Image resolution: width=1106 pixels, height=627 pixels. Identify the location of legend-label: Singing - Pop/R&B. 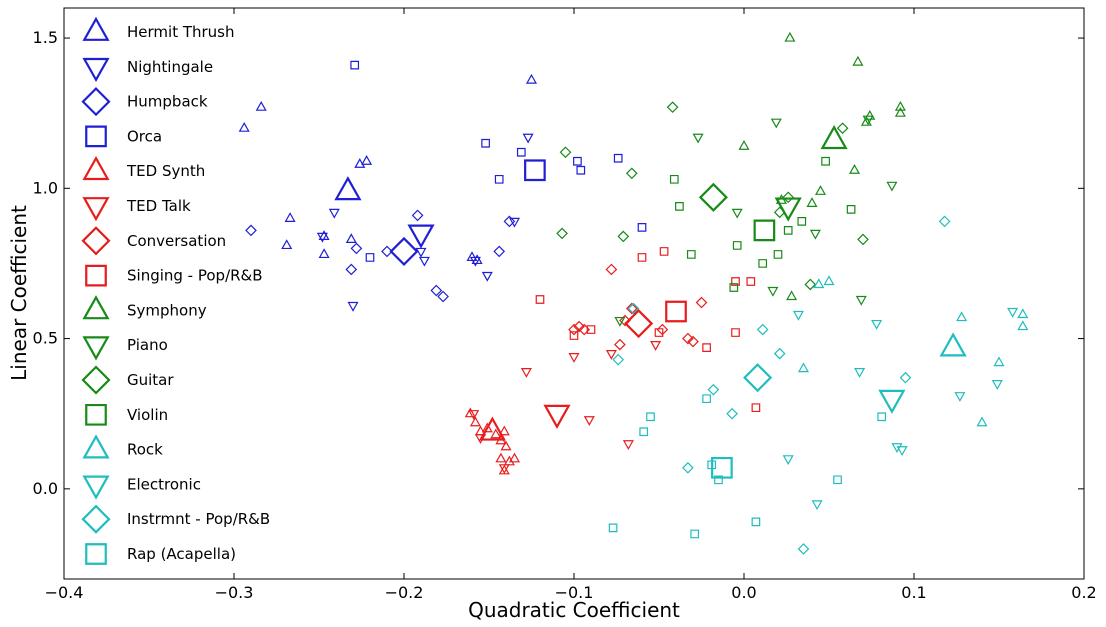
(195, 276).